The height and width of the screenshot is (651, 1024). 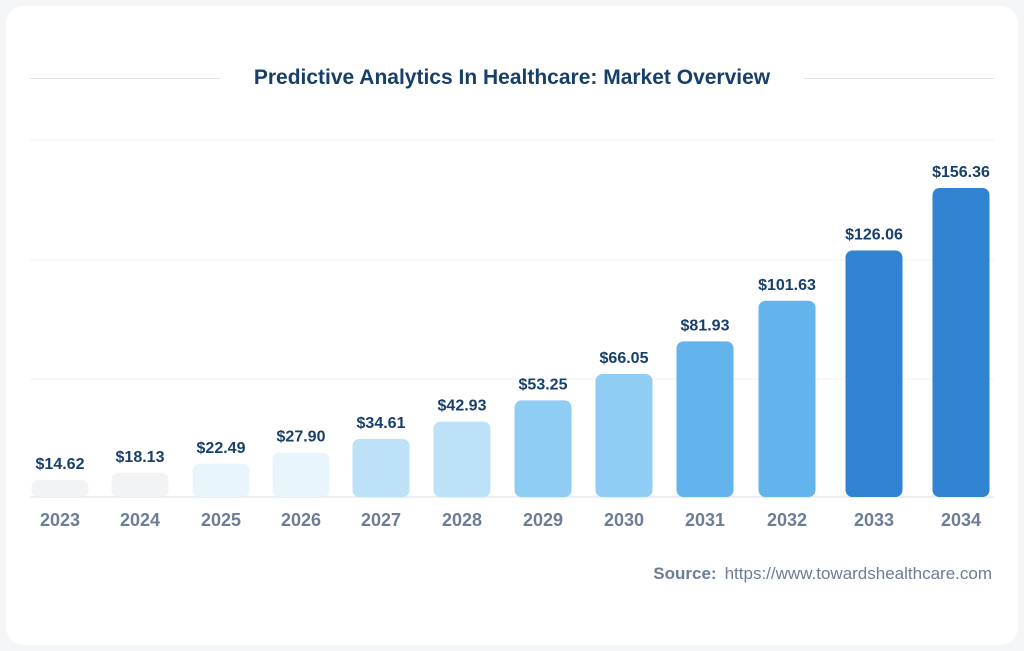 What do you see at coordinates (787, 398) in the screenshot?
I see `bar-2032` at bounding box center [787, 398].